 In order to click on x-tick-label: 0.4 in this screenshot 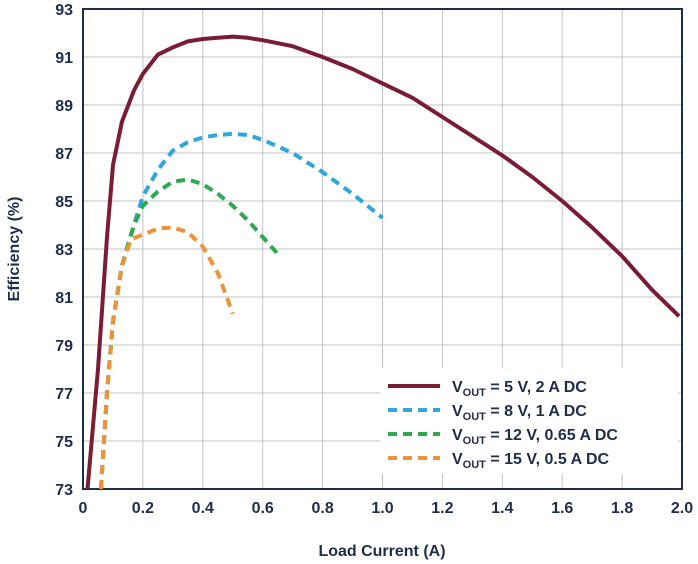, I will do `click(203, 508)`.